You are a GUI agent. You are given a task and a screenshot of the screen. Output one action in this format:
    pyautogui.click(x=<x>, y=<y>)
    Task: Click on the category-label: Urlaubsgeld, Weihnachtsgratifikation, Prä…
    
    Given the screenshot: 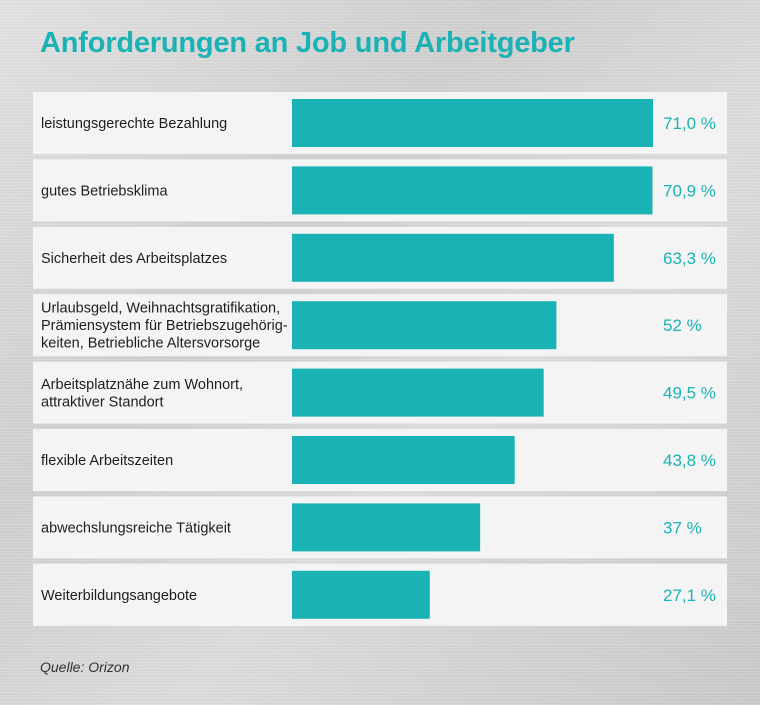 What is the action you would take?
    pyautogui.click(x=164, y=326)
    